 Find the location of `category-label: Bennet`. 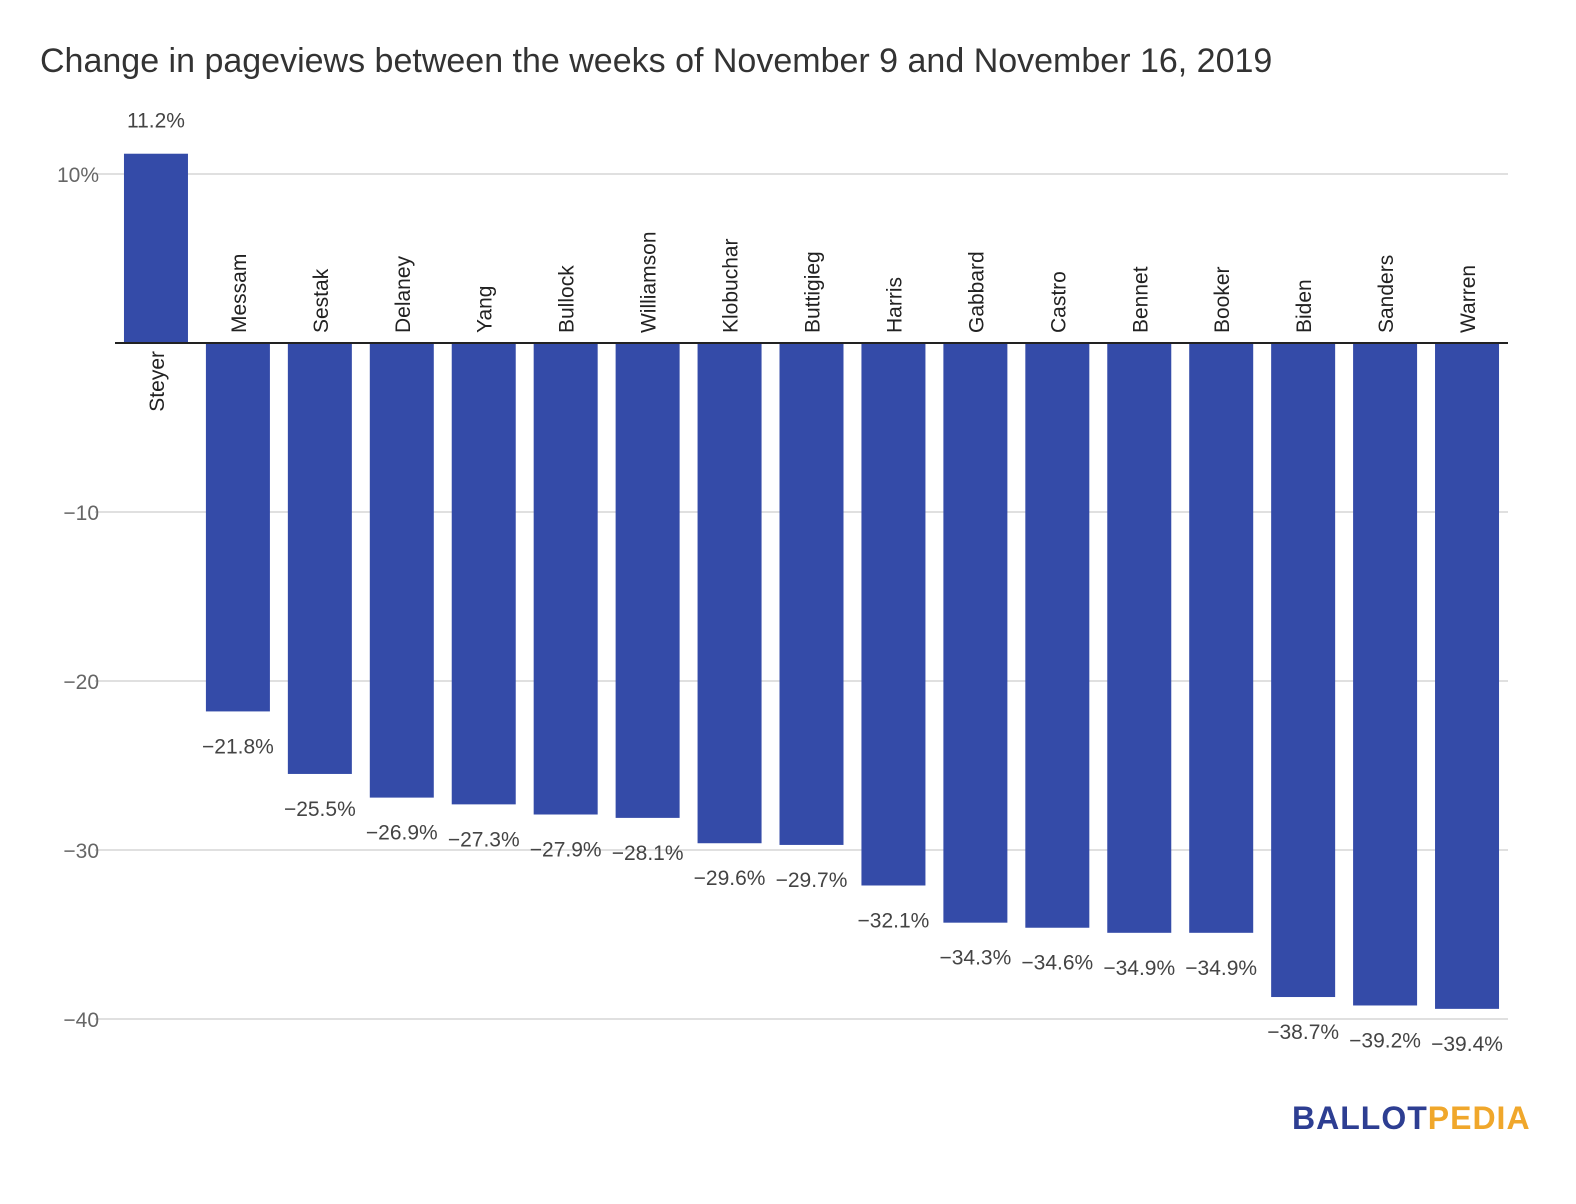

category-label: Bennet is located at coordinates (1140, 299).